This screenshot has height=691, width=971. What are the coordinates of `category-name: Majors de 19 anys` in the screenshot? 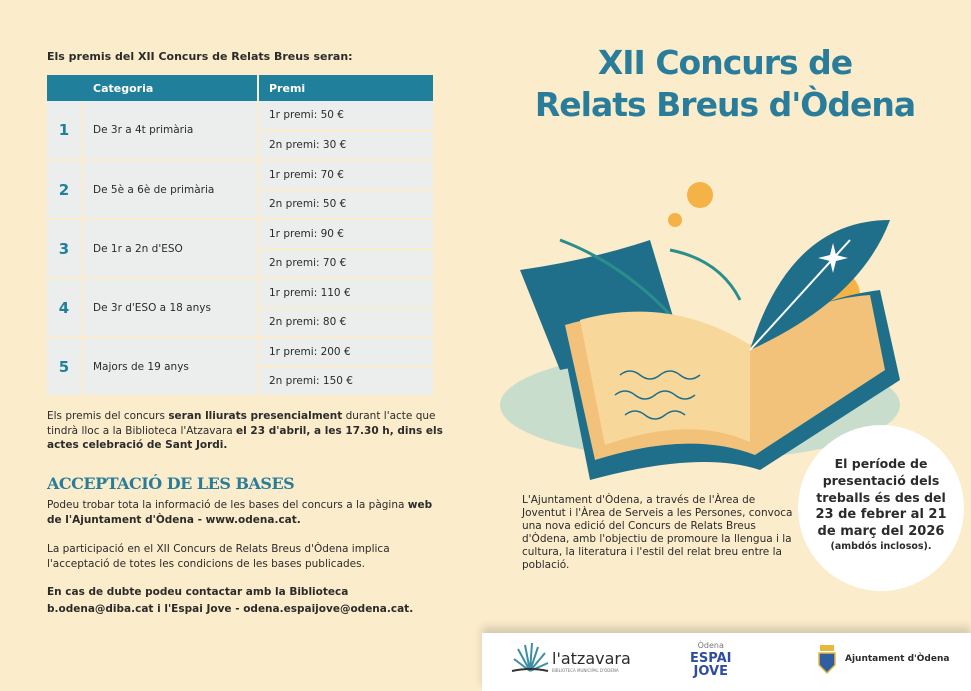 It's located at (170, 367).